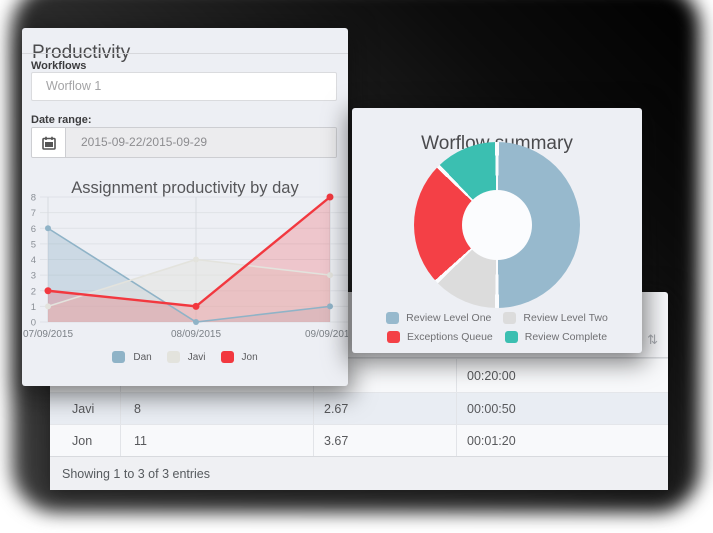 Image resolution: width=713 pixels, height=533 pixels. What do you see at coordinates (33, 244) in the screenshot?
I see `svg-text: 5` at bounding box center [33, 244].